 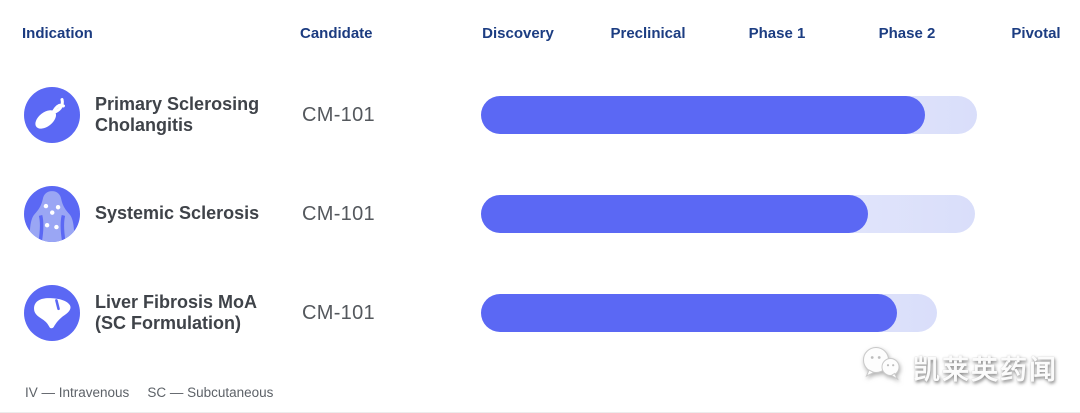 What do you see at coordinates (52, 313) in the screenshot?
I see `liver-icon` at bounding box center [52, 313].